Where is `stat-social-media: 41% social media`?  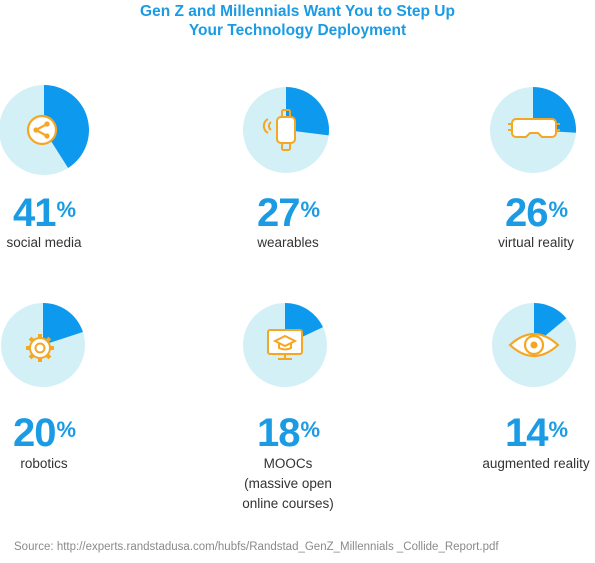 stat-social-media: 41% social media is located at coordinates (67, 130).